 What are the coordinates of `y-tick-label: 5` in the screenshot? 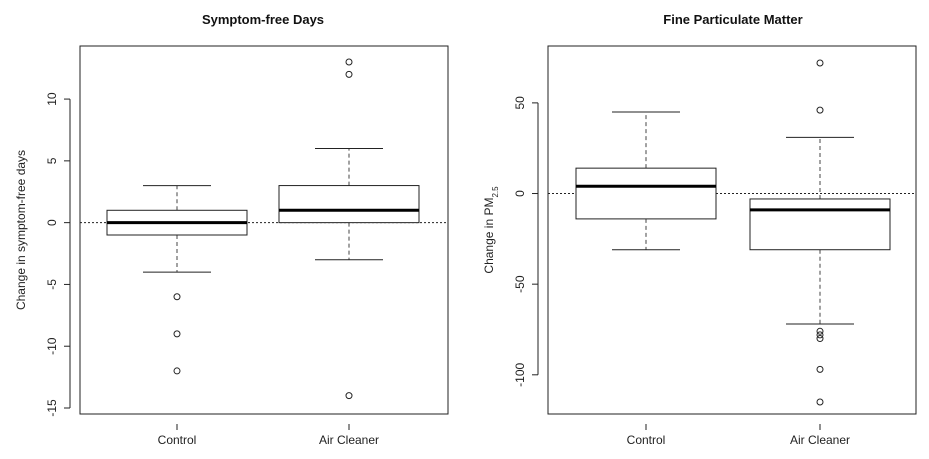 It's located at (52, 160).